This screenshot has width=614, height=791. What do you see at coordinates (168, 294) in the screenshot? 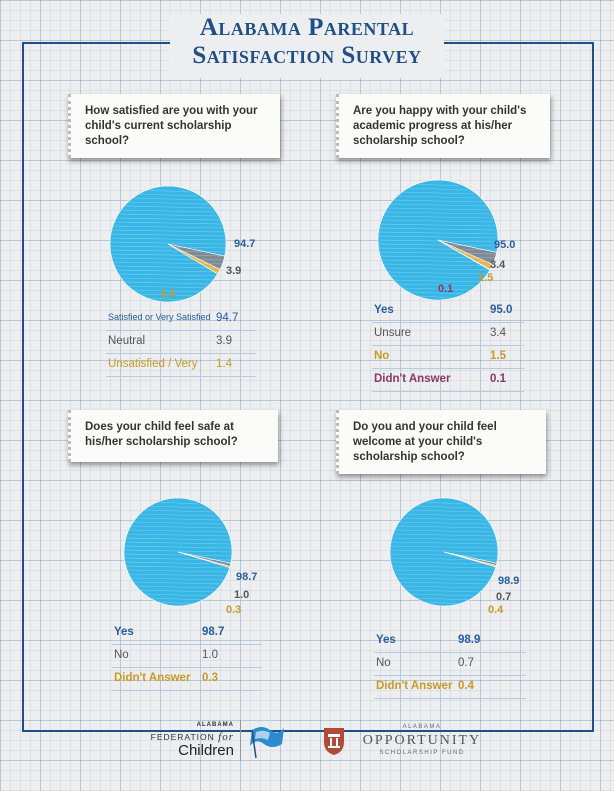
I see `pie-value-label-3: 1.4` at bounding box center [168, 294].